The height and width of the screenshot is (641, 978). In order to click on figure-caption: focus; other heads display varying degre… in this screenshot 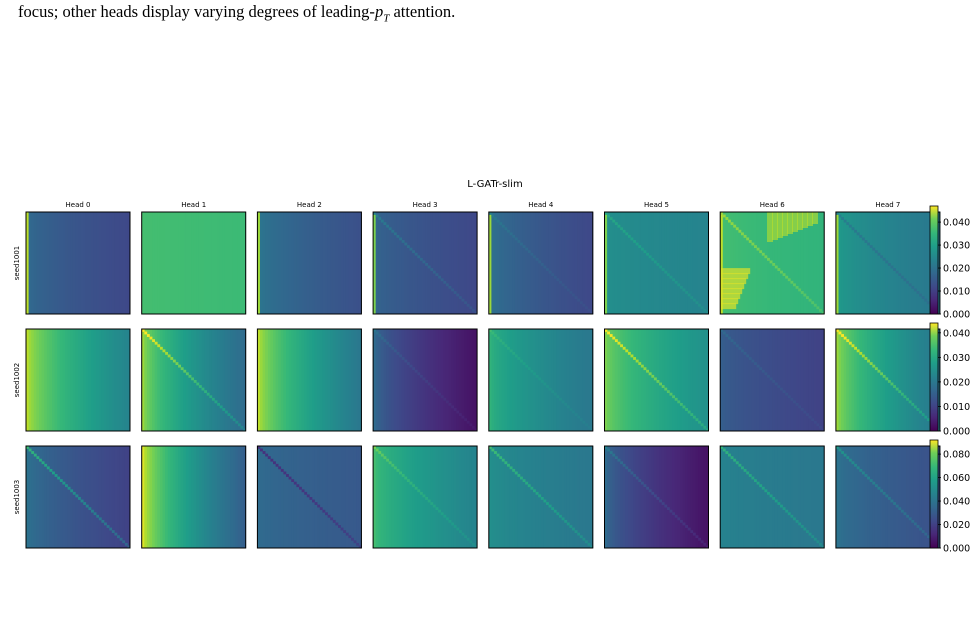, I will do `click(493, 15)`.